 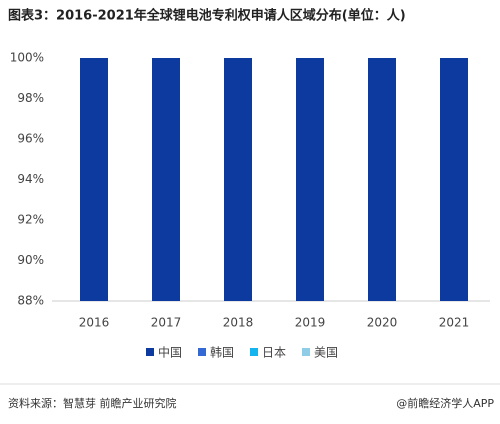 What do you see at coordinates (382, 323) in the screenshot?
I see `x-tick-label: 2020` at bounding box center [382, 323].